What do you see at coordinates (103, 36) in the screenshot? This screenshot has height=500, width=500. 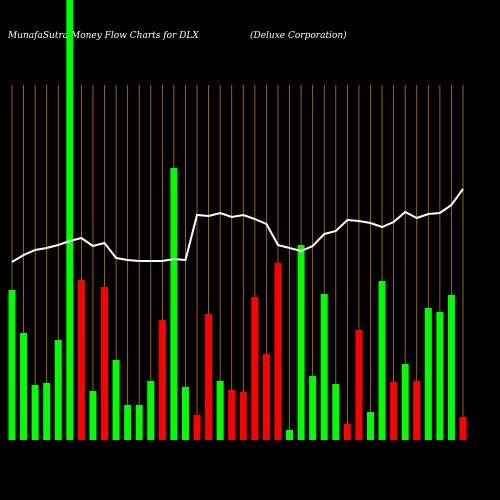 I see `chart-title: MunafaSutra Money Flow Charts for DLX` at bounding box center [103, 36].